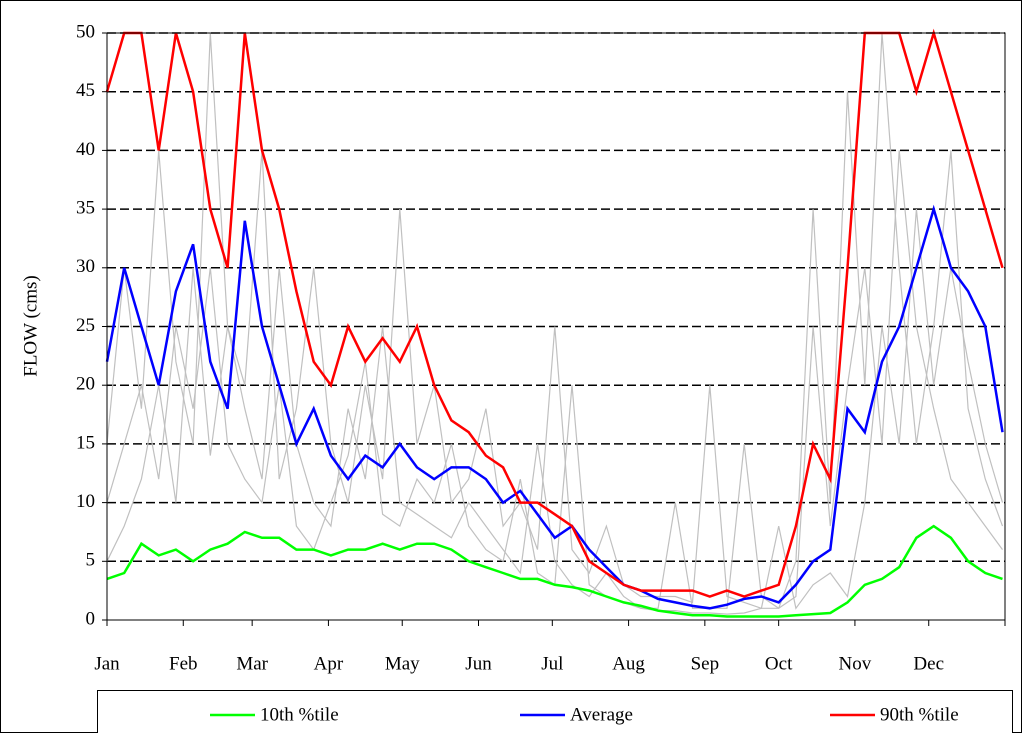  What do you see at coordinates (855, 663) in the screenshot?
I see `x-tick-label: Nov` at bounding box center [855, 663].